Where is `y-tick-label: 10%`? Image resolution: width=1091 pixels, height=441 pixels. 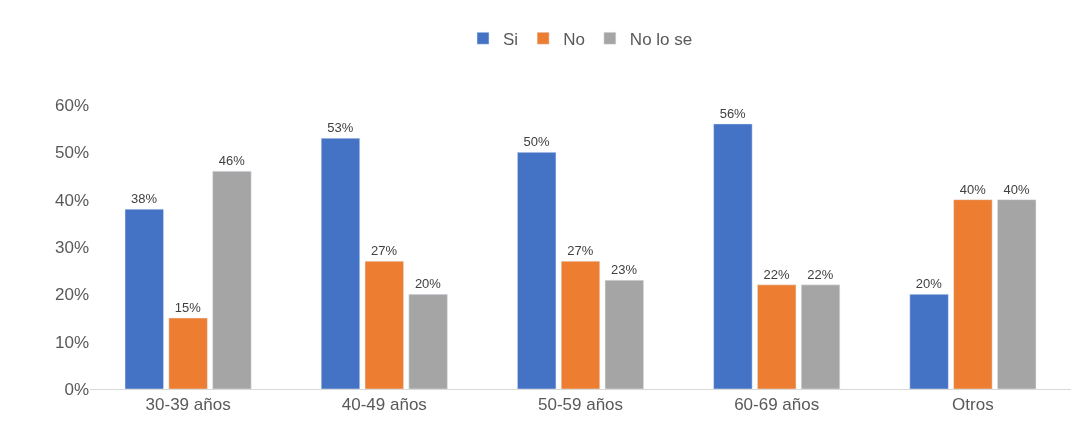 y-tick-label: 10% is located at coordinates (71, 342).